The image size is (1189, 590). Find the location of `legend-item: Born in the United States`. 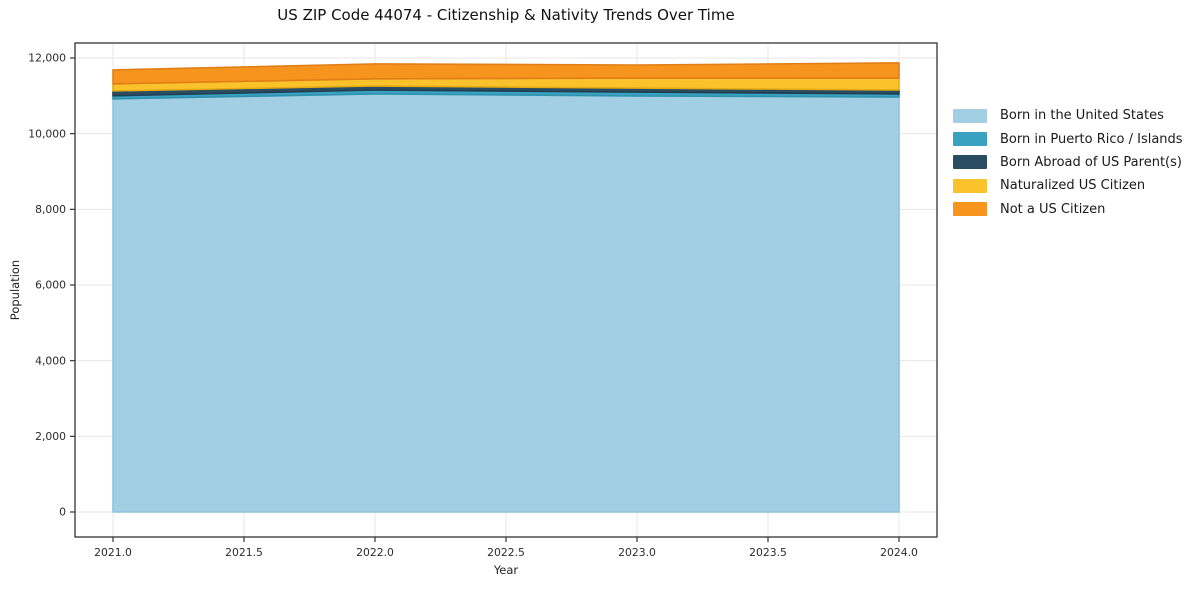

legend-item: Born in the United States is located at coordinates (1068, 115).